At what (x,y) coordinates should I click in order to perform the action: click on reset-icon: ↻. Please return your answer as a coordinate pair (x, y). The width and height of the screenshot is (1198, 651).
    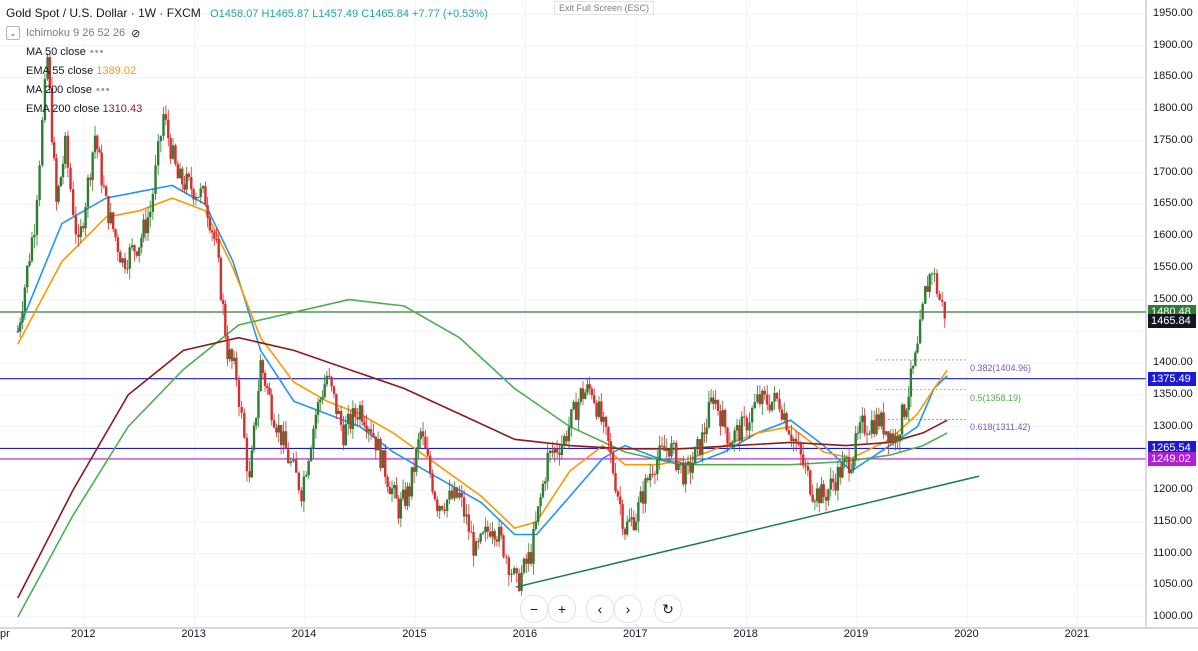
    Looking at the image, I should click on (668, 608).